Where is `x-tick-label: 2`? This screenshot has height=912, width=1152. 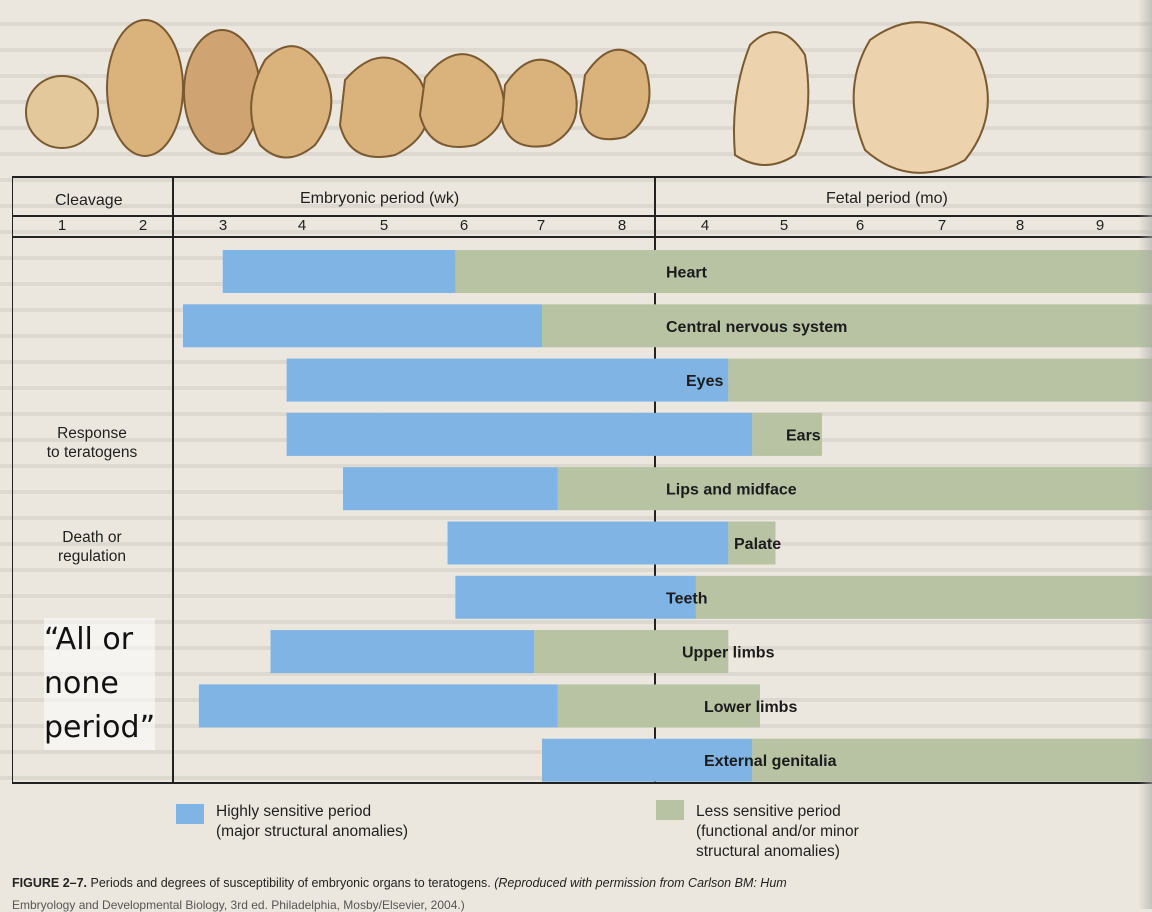 x-tick-label: 2 is located at coordinates (143, 225).